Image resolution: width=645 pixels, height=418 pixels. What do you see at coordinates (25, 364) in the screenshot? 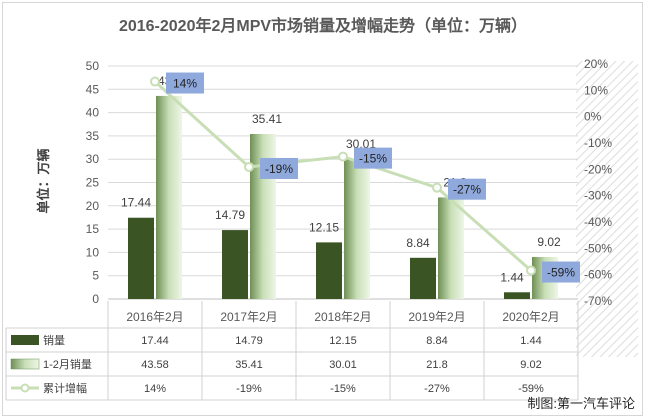
I see `legend-key-ytd-sales` at bounding box center [25, 364].